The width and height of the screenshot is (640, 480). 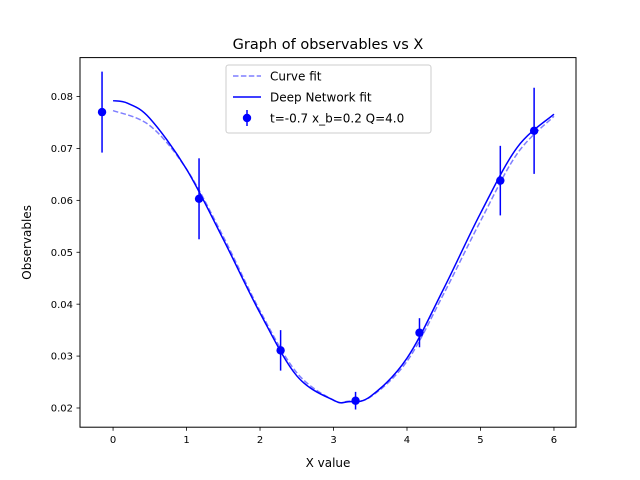 I want to click on y-axis-label: Observables, so click(x=27, y=242).